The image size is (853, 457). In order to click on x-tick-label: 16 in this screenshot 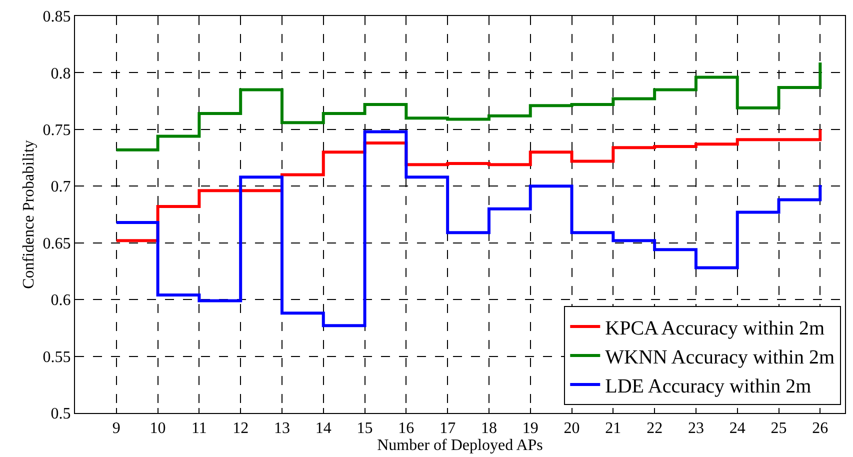, I will do `click(406, 429)`.